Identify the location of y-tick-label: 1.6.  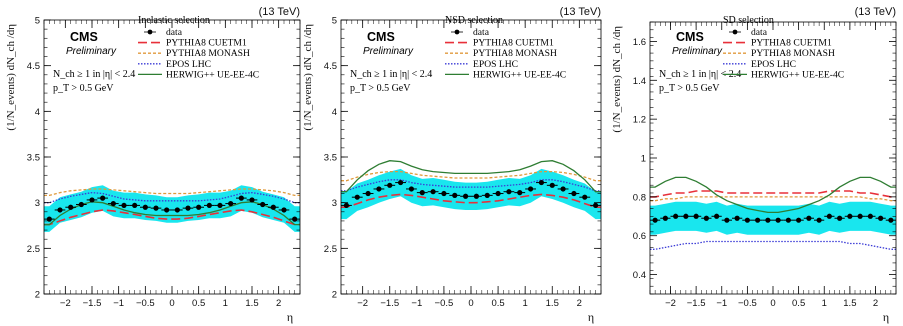
(639, 42).